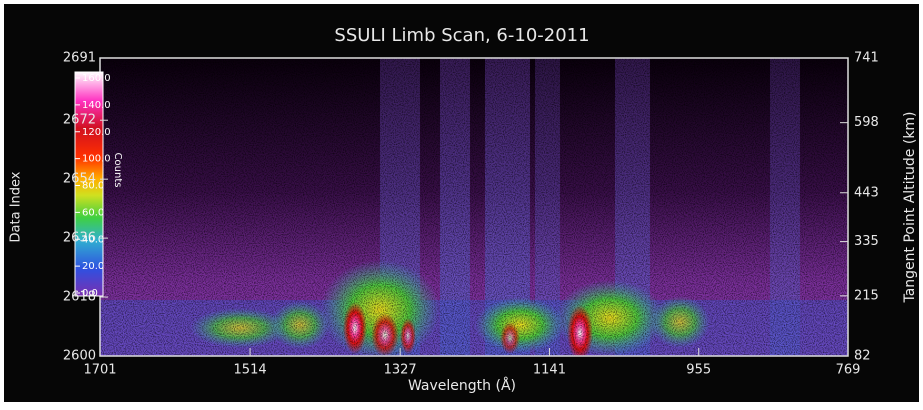 The image size is (923, 410). Describe the element at coordinates (79, 238) in the screenshot. I see `y-tick-label: 2636` at that location.